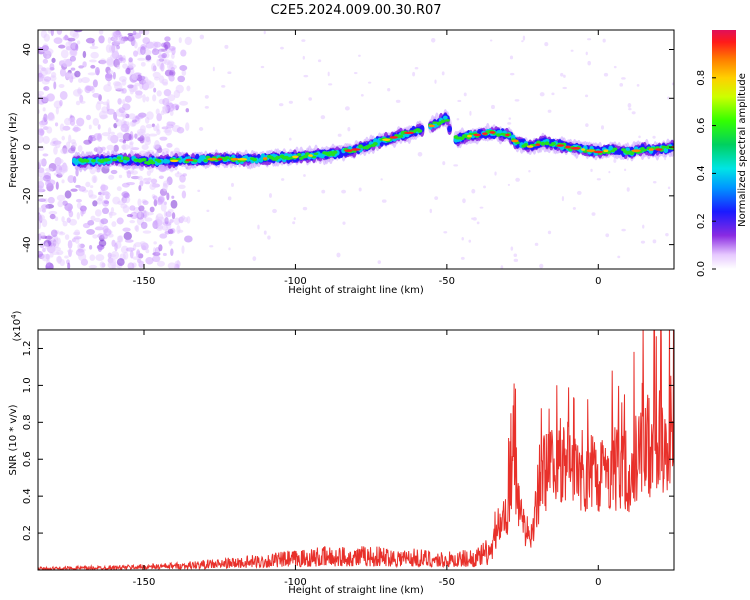 This screenshot has width=750, height=600. I want to click on spectrogram-x-tick-label: -50, so click(447, 281).